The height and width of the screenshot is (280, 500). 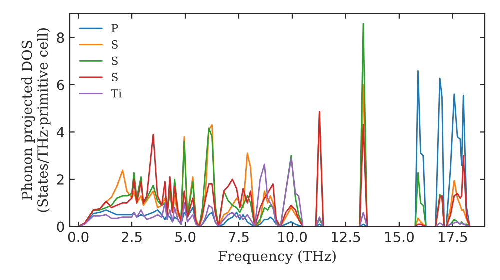 I want to click on x-tick-label: 0.0, so click(x=78, y=237).